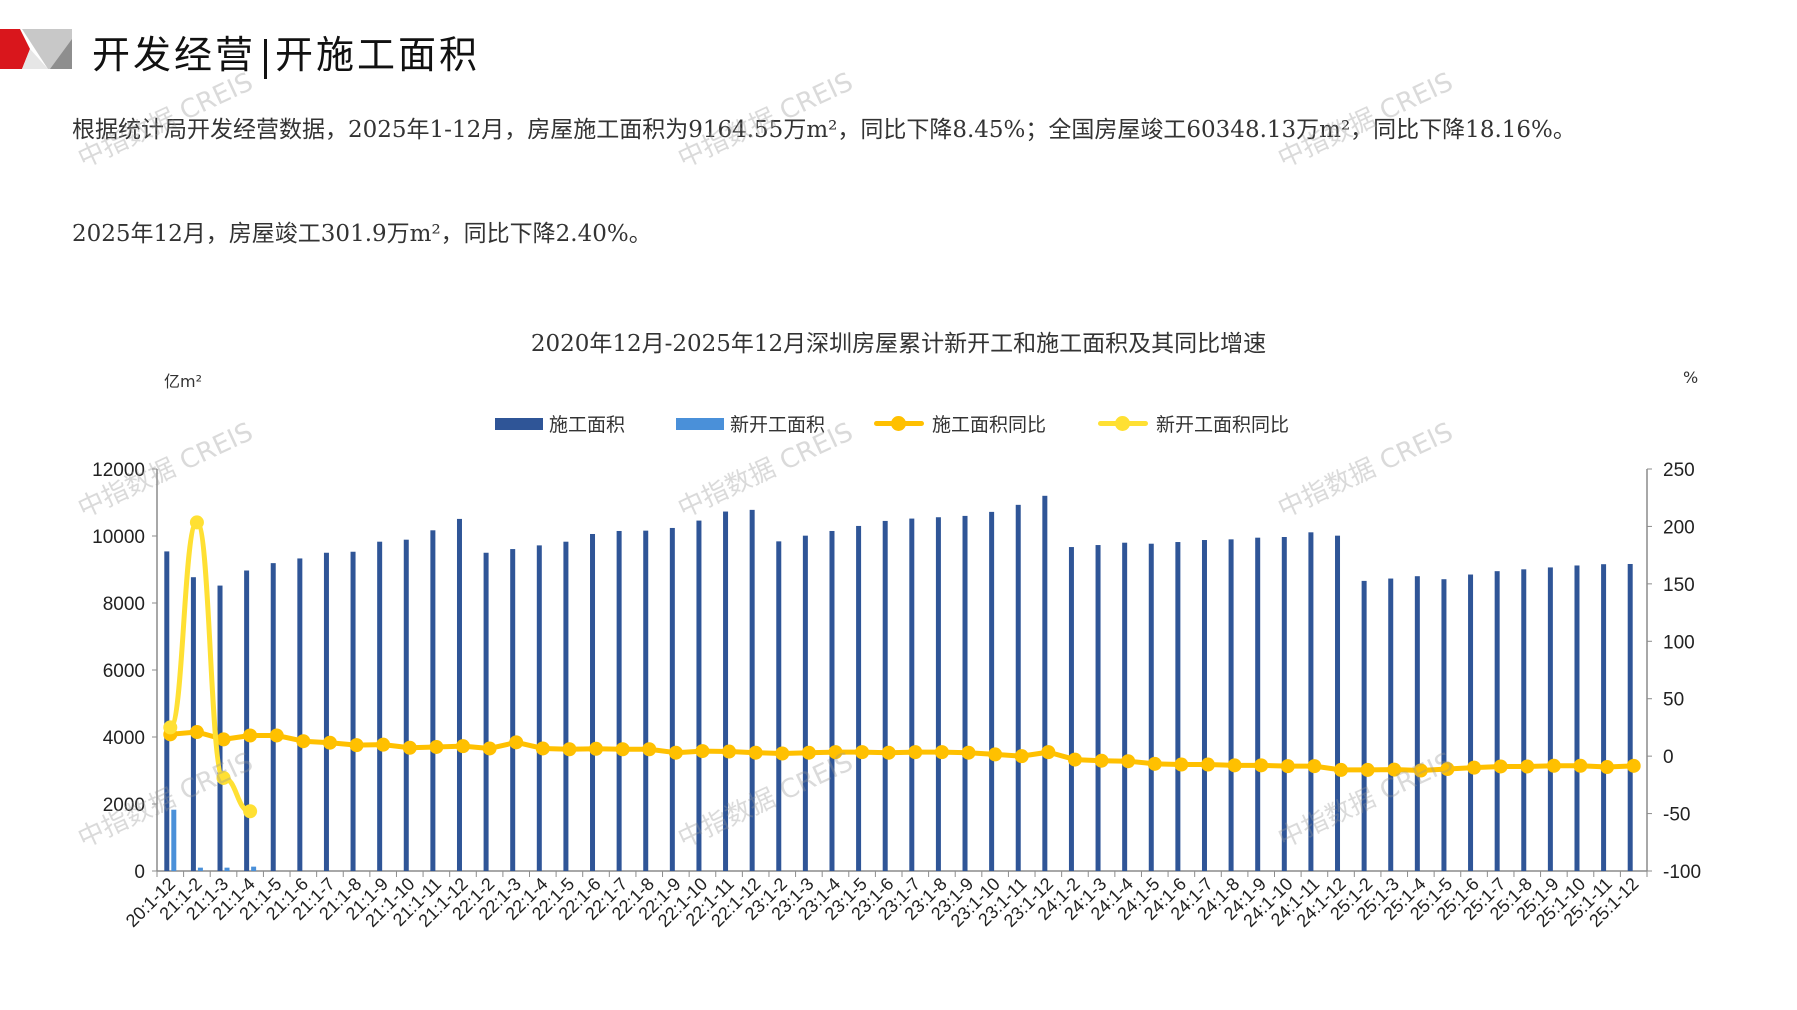 Image resolution: width=1797 pixels, height=1010 pixels. What do you see at coordinates (174, 840) in the screenshot?
I see `bar-new-start-area` at bounding box center [174, 840].